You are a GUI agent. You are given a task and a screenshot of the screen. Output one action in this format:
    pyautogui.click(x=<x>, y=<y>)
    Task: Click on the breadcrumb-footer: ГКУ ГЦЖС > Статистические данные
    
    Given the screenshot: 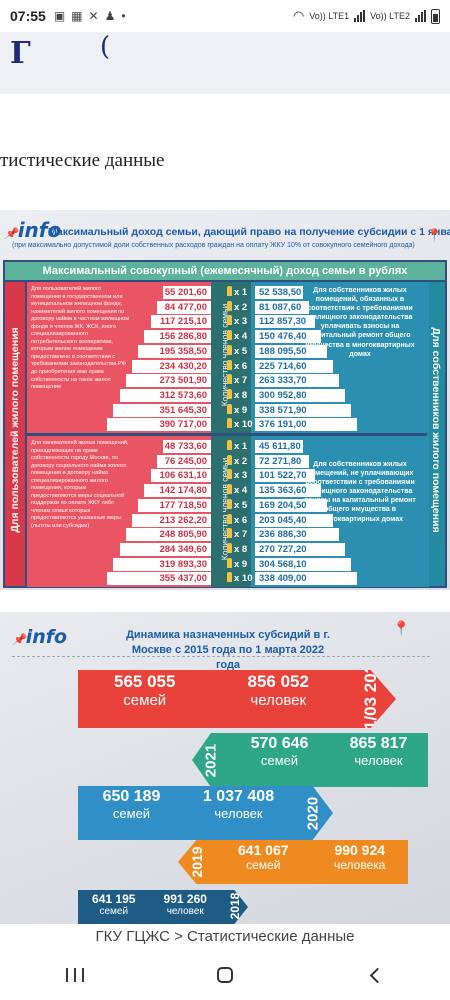 What is the action you would take?
    pyautogui.click(x=225, y=938)
    